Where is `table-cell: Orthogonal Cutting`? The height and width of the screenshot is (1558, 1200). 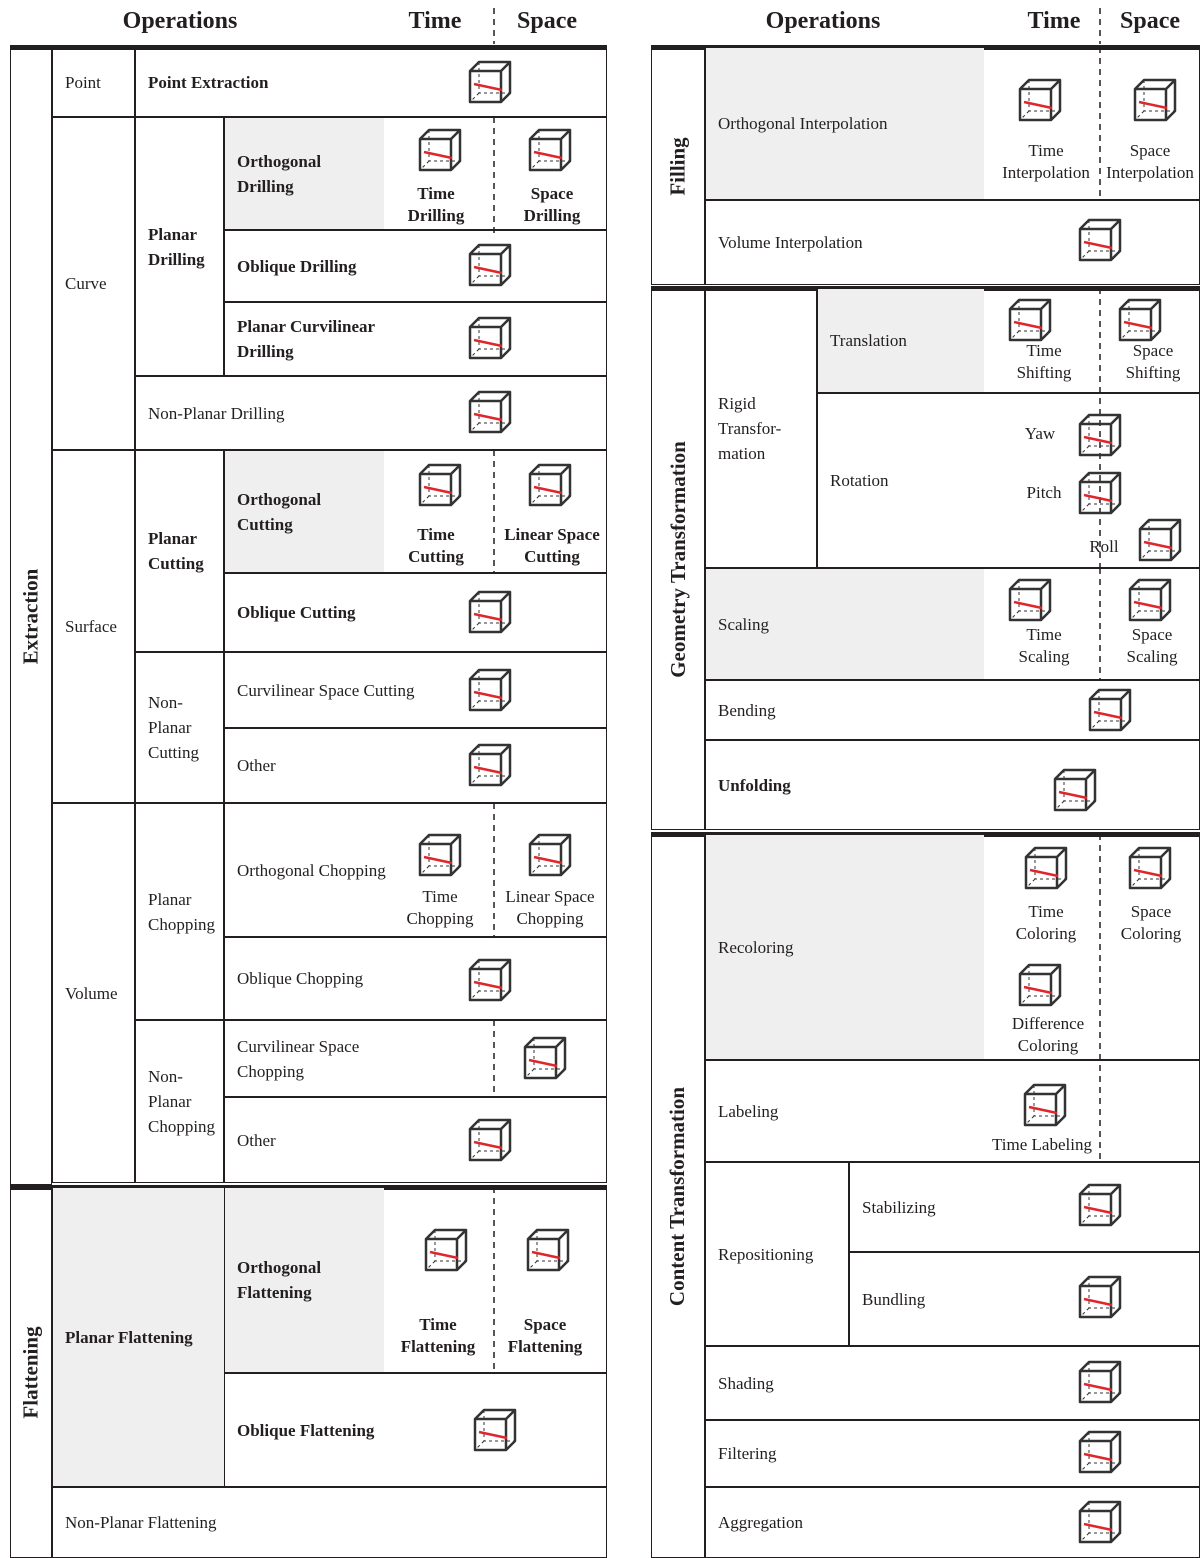 table-cell: Orthogonal Cutting is located at coordinates (415, 511).